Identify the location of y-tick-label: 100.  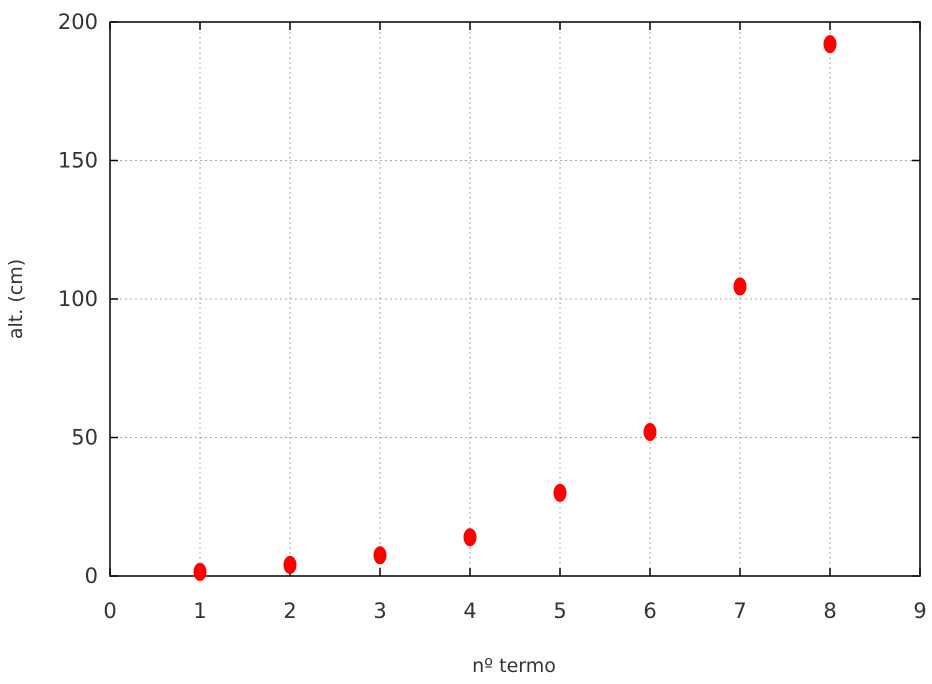
(78, 299).